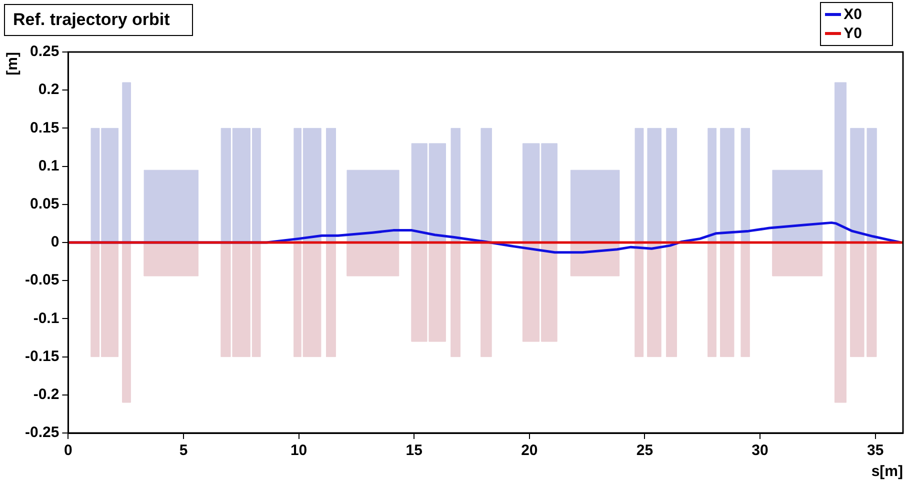  What do you see at coordinates (645, 451) in the screenshot?
I see `x-tick-label: 25` at bounding box center [645, 451].